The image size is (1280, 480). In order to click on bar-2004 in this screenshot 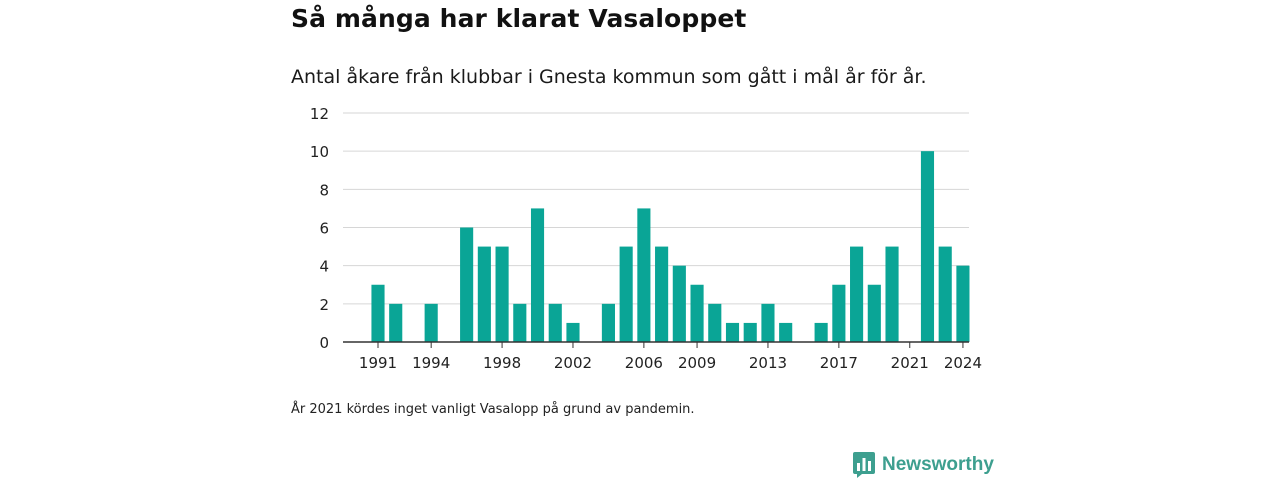, I will do `click(608, 322)`.